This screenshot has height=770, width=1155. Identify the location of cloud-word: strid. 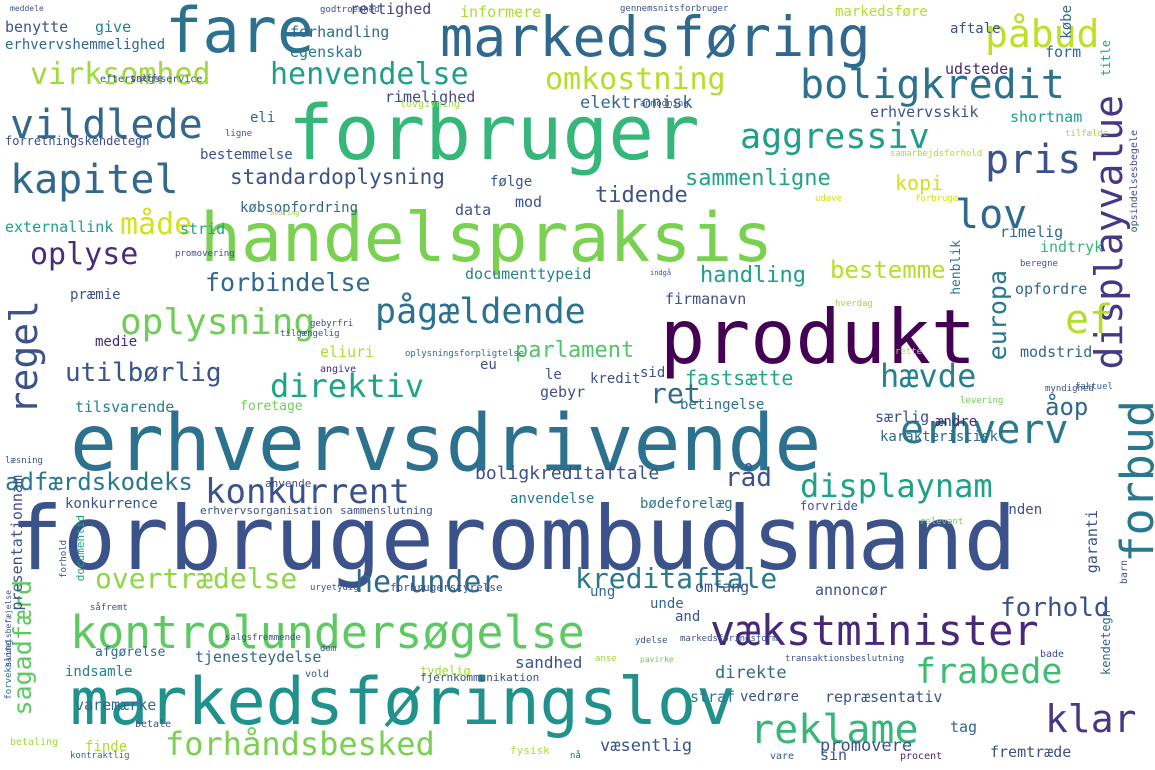
(203, 229).